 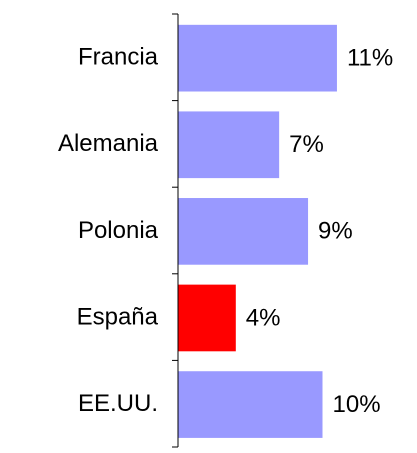 I want to click on value-label: 7%, so click(x=306, y=144).